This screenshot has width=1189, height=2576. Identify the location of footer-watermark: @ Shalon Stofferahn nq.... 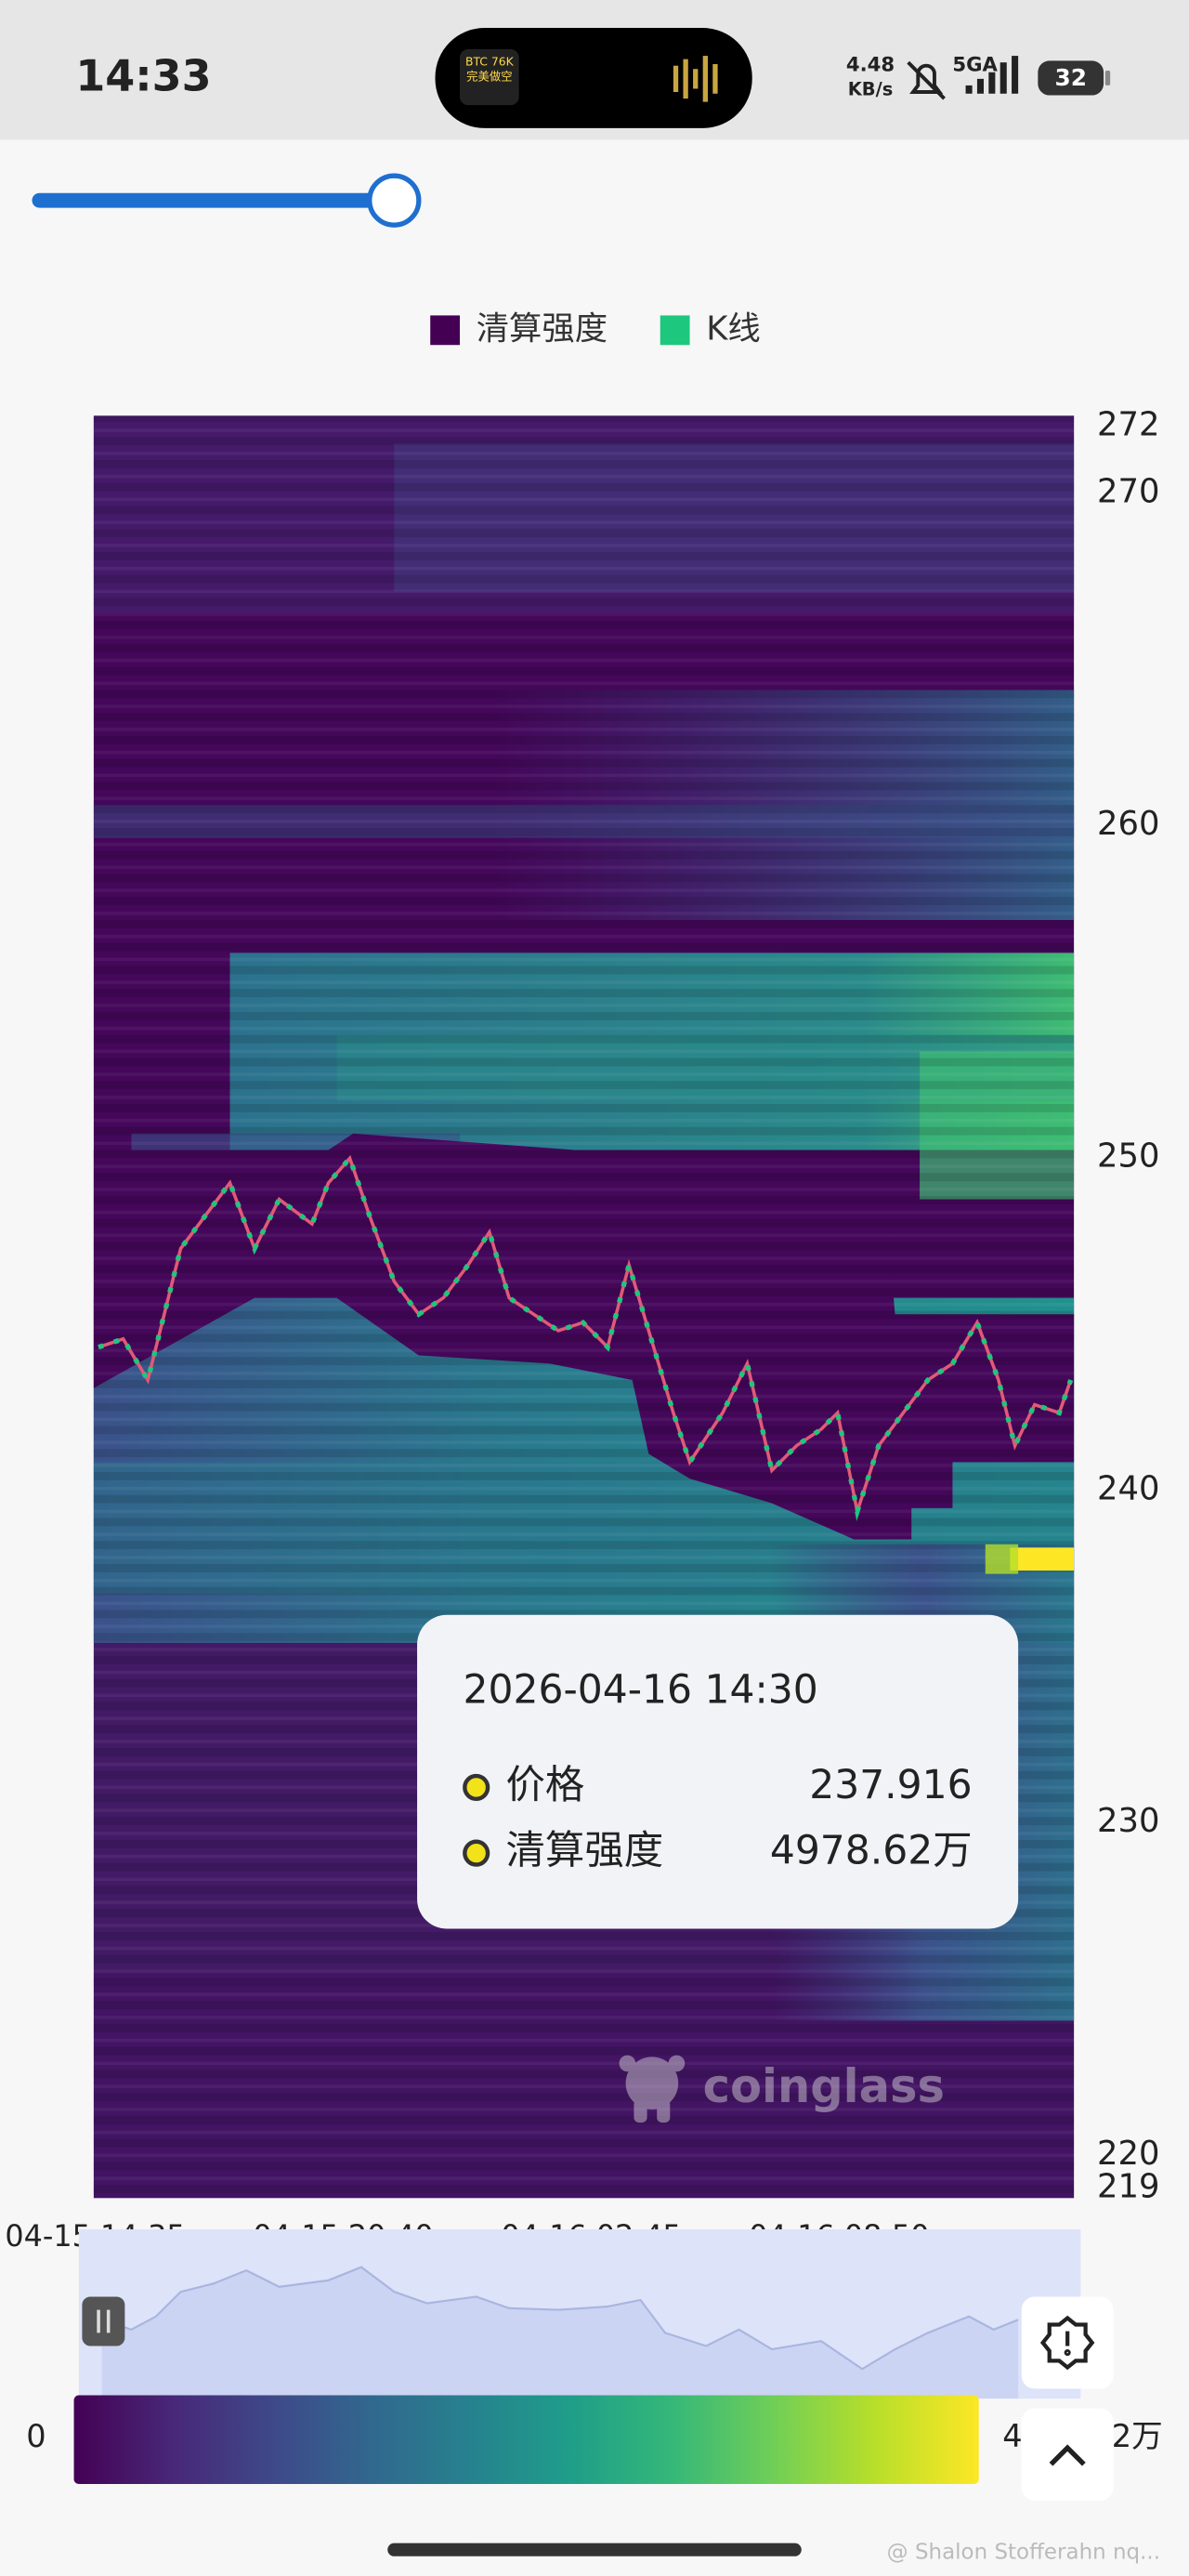
(1024, 2553).